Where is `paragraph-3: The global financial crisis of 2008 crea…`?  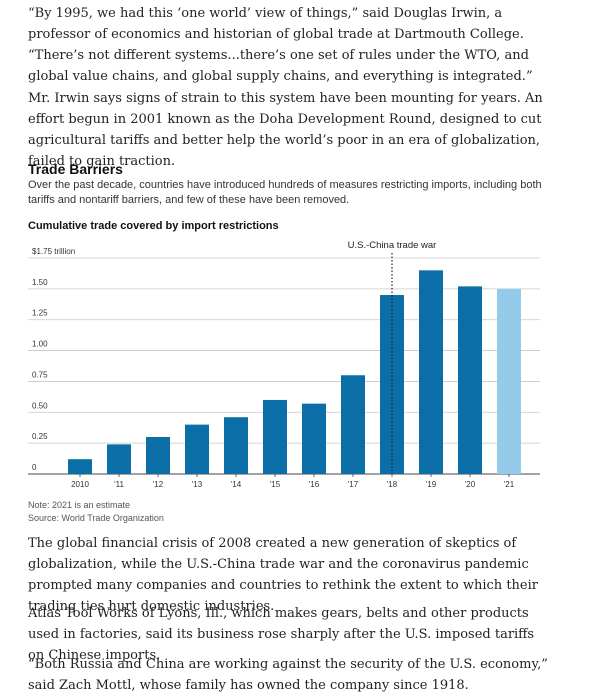
paragraph-3: The global financial crisis of 2008 crea… is located at coordinates (283, 575).